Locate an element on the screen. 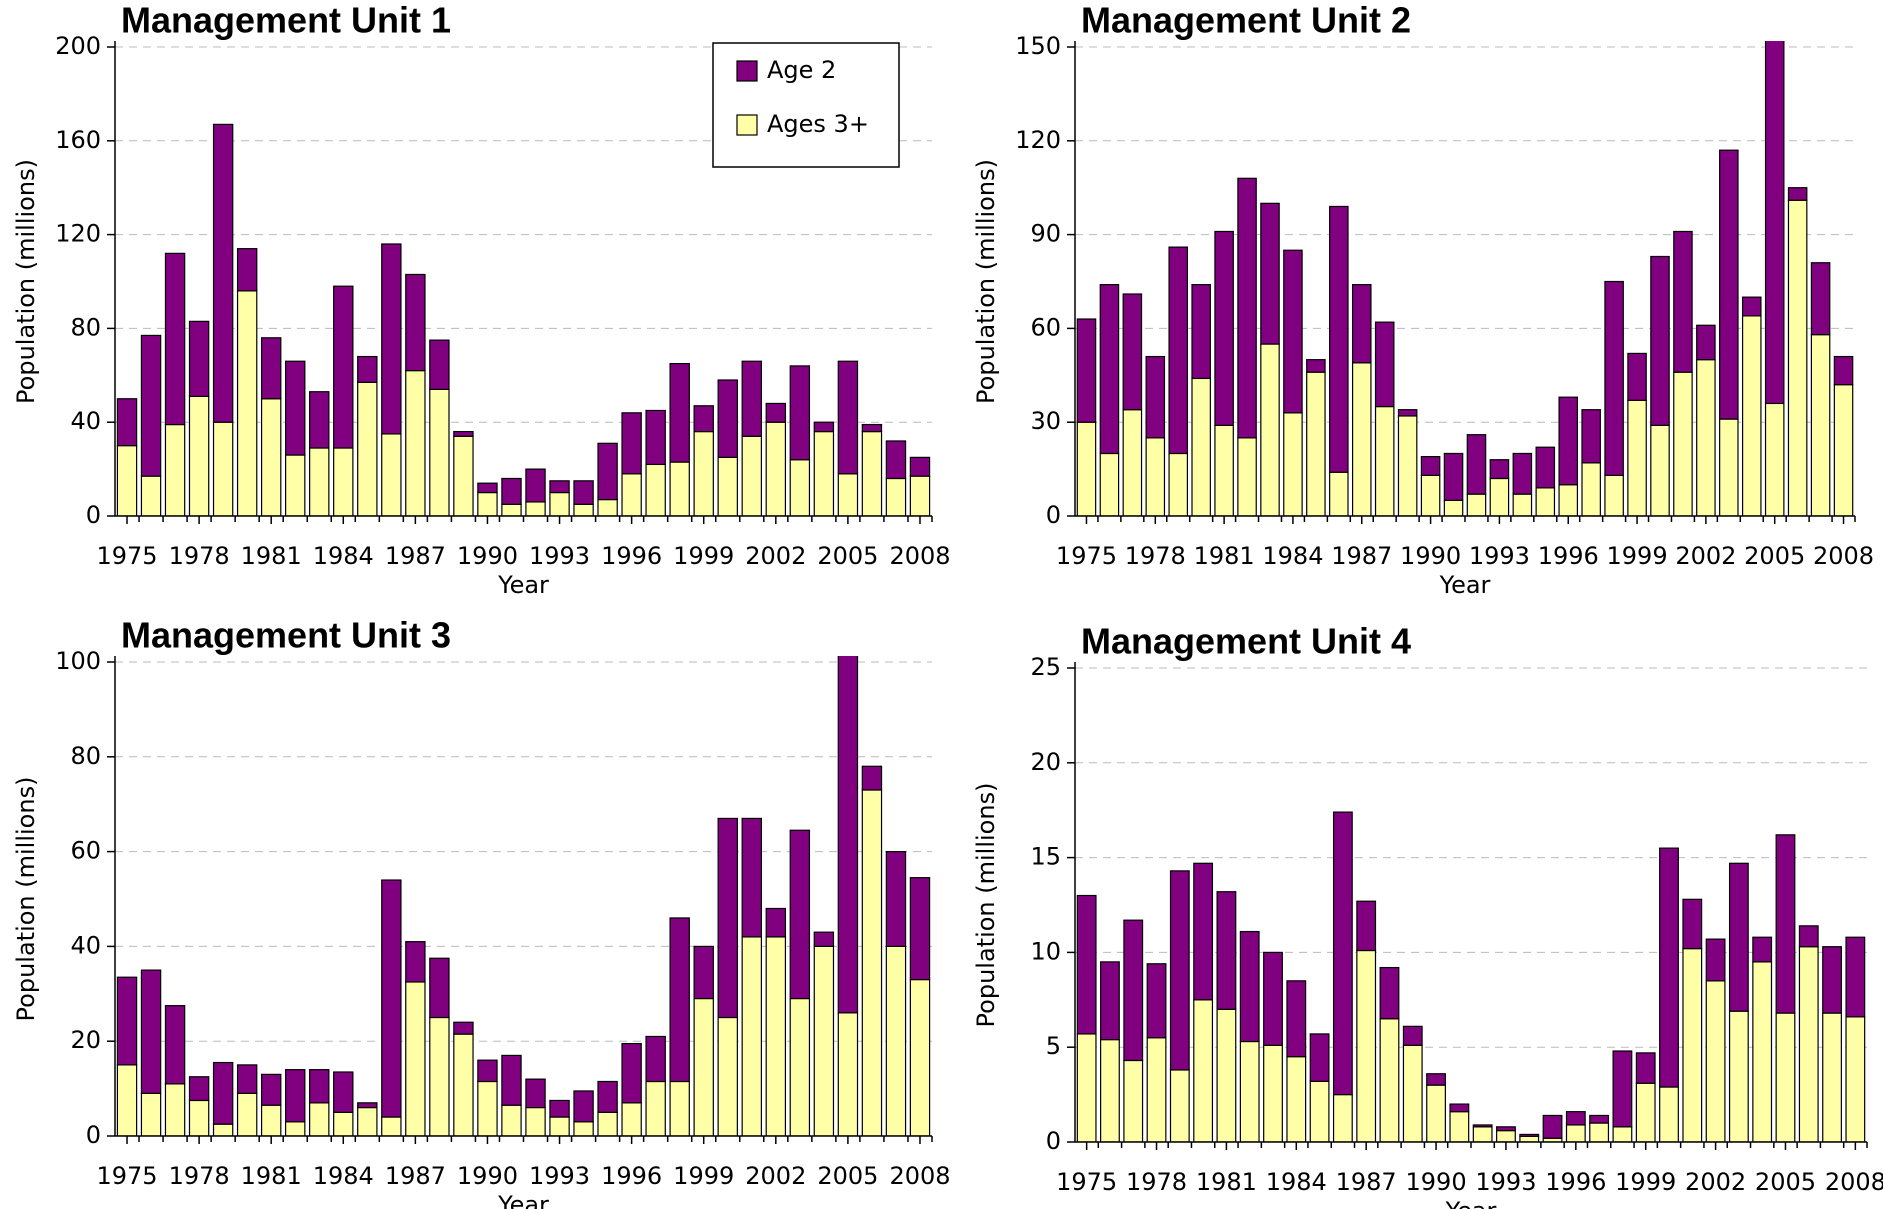 Image resolution: width=1883 pixels, height=1209 pixels. y-tick-label: 10 is located at coordinates (1045, 951).